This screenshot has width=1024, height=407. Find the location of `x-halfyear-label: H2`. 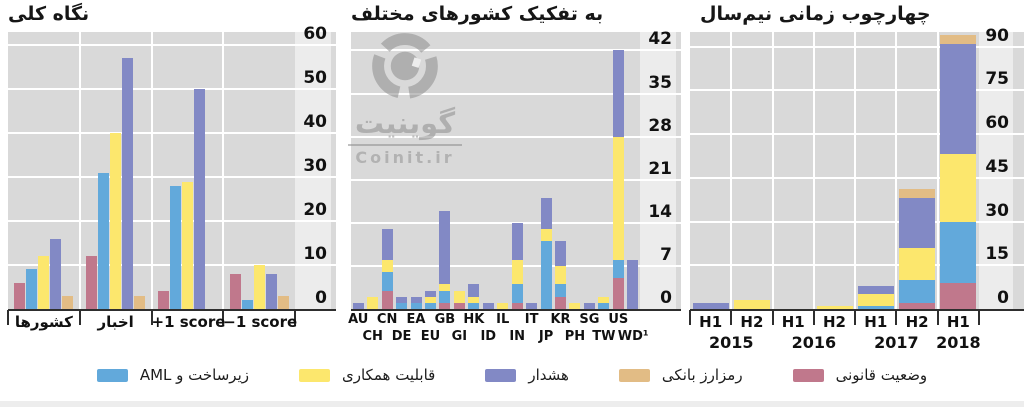

x-halfyear-label: H2 is located at coordinates (834, 322).